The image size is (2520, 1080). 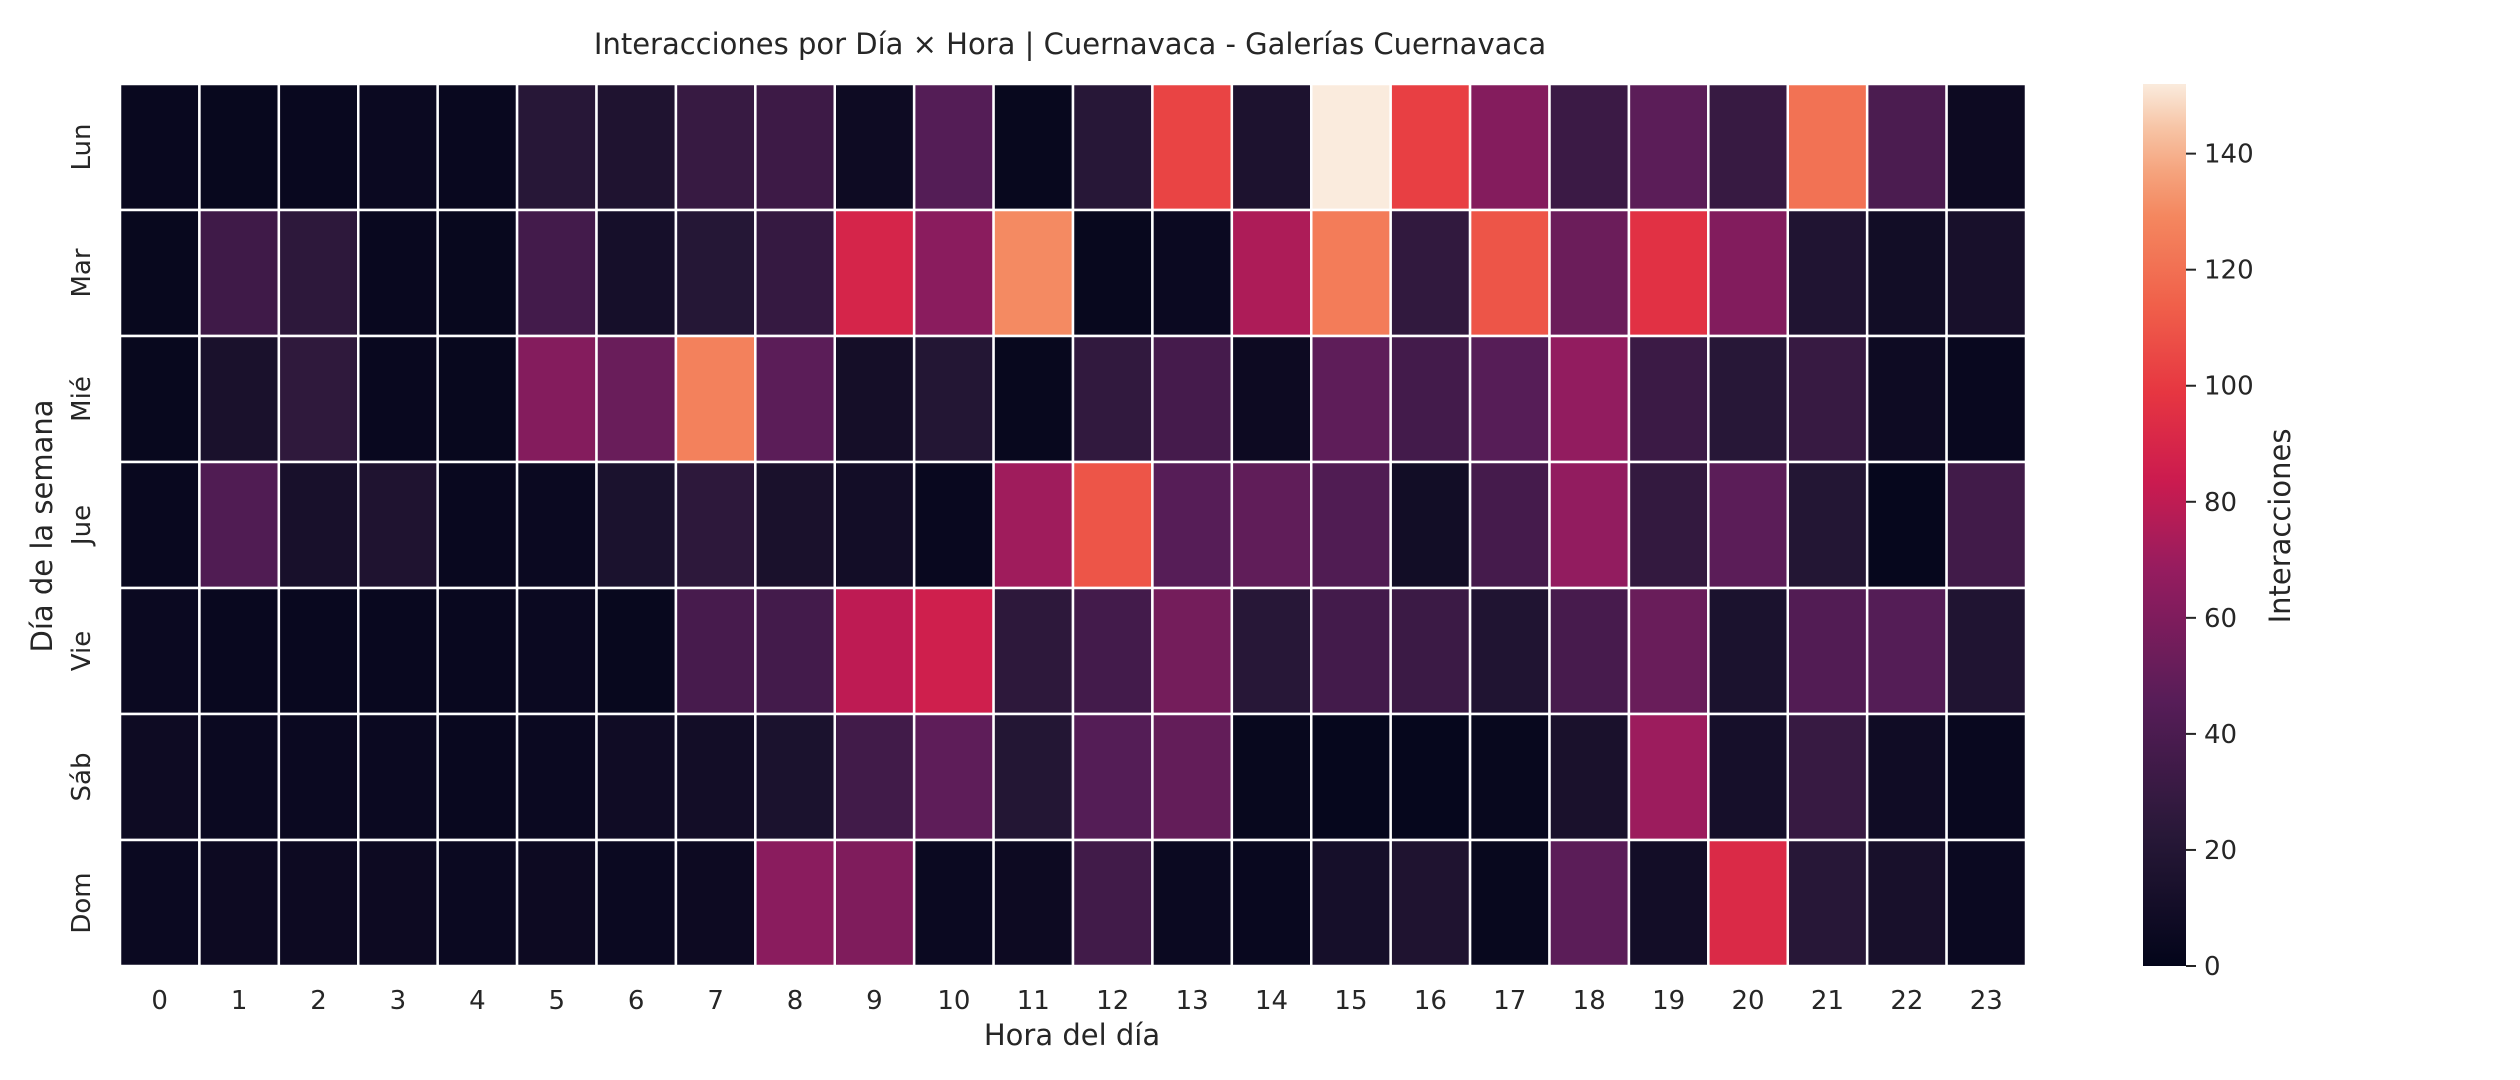 I want to click on x-tick-label: 21, so click(x=1827, y=1001).